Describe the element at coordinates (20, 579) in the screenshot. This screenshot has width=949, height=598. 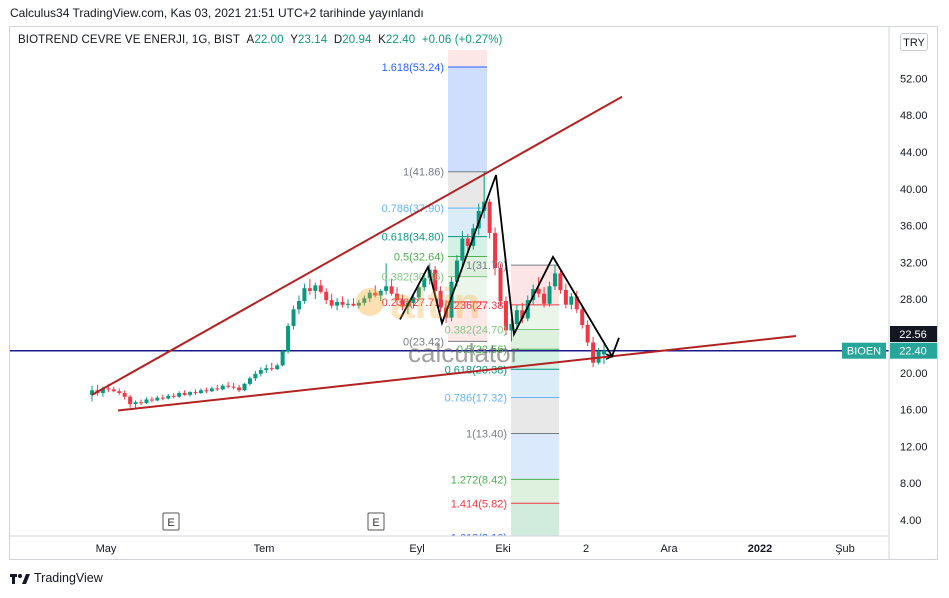
I see `tradingview-logo-icon` at that location.